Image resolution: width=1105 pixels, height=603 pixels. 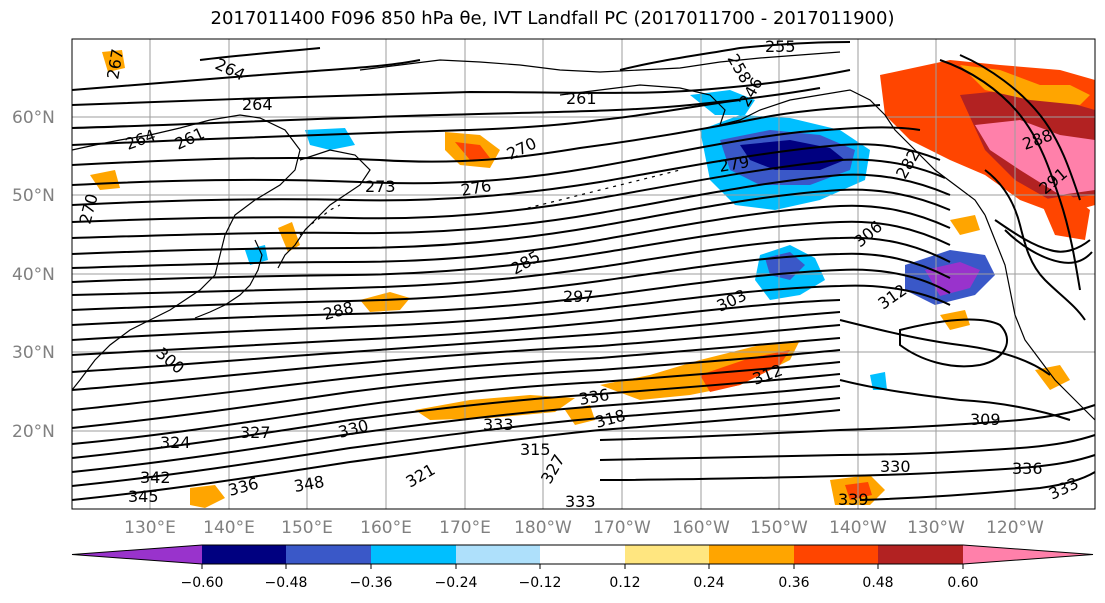 What do you see at coordinates (600, 62) in the screenshot?
I see `coastline-siberia` at bounding box center [600, 62].